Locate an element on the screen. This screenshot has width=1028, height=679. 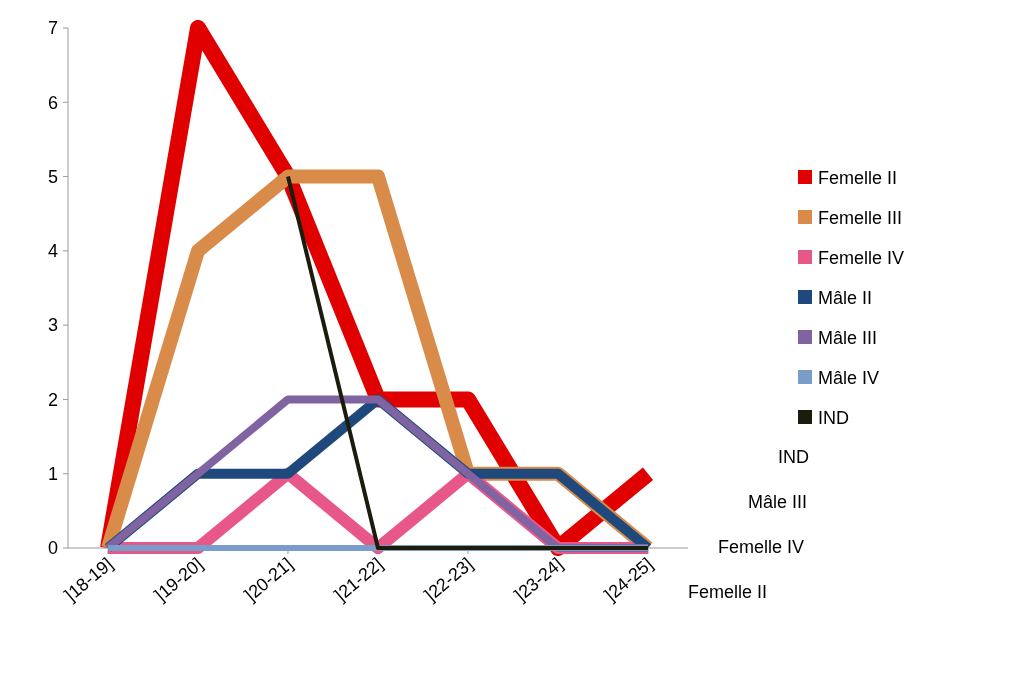
y-tick-label: 1 is located at coordinates (52, 474).